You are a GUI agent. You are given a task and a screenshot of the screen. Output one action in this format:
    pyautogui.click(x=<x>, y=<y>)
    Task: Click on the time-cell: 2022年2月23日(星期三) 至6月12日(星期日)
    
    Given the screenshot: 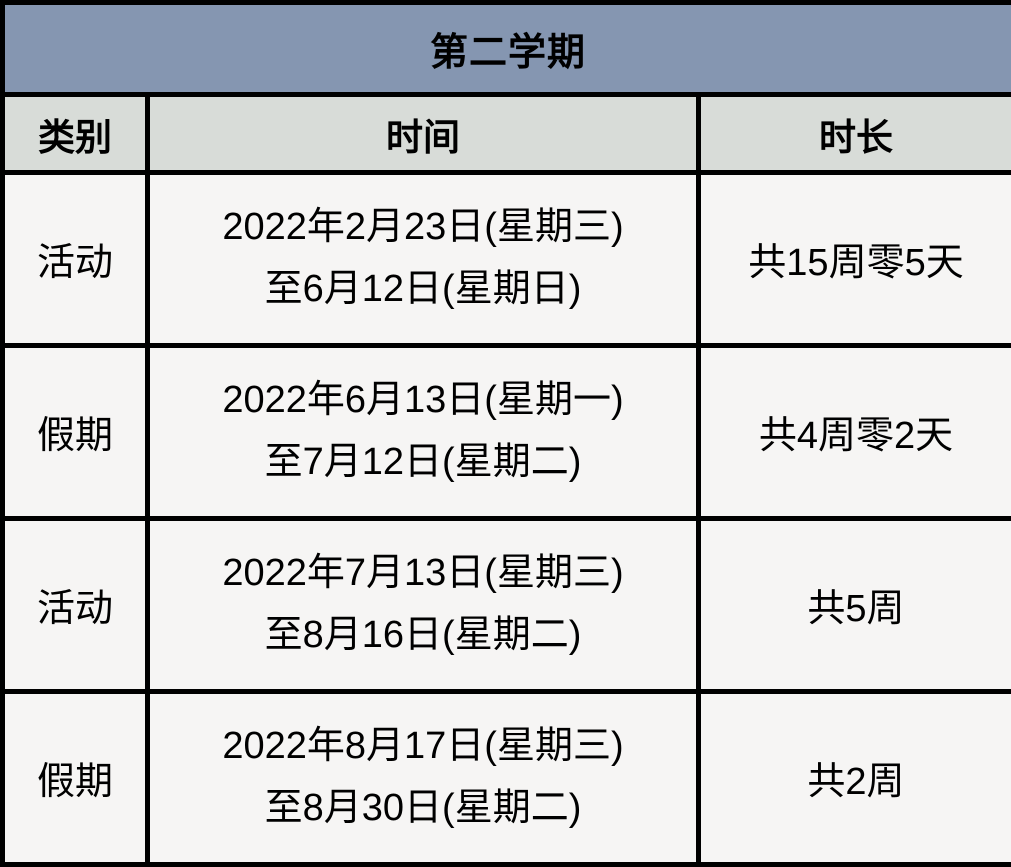 What is the action you would take?
    pyautogui.click(x=423, y=258)
    